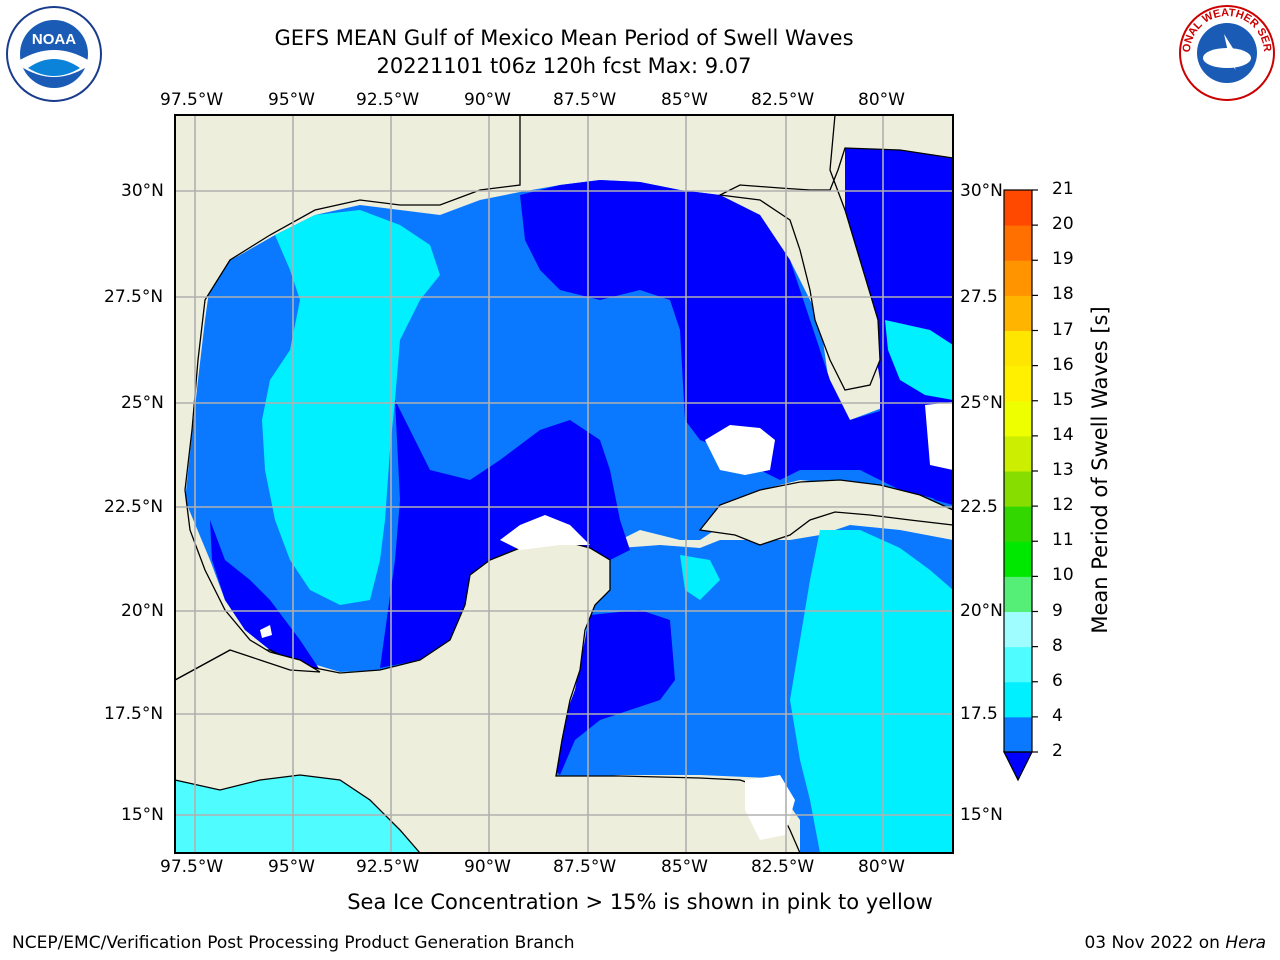 The image size is (1280, 960). What do you see at coordinates (388, 867) in the screenshot?
I see `lon-label-bottom: 92.5°W` at bounding box center [388, 867].